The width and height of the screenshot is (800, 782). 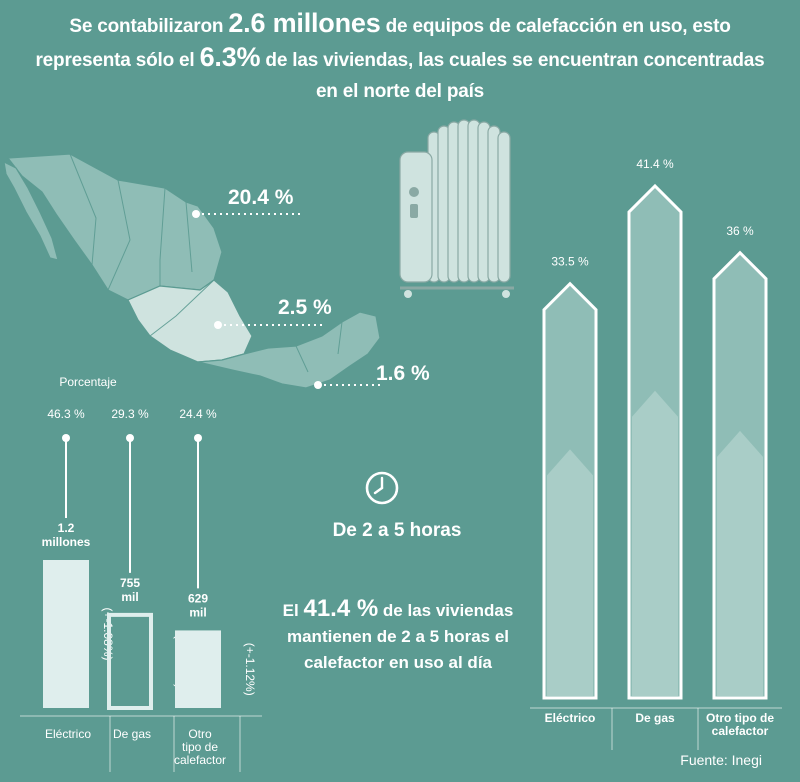 What do you see at coordinates (403, 373) in the screenshot?
I see `map-label-south: 1.6 %` at bounding box center [403, 373].